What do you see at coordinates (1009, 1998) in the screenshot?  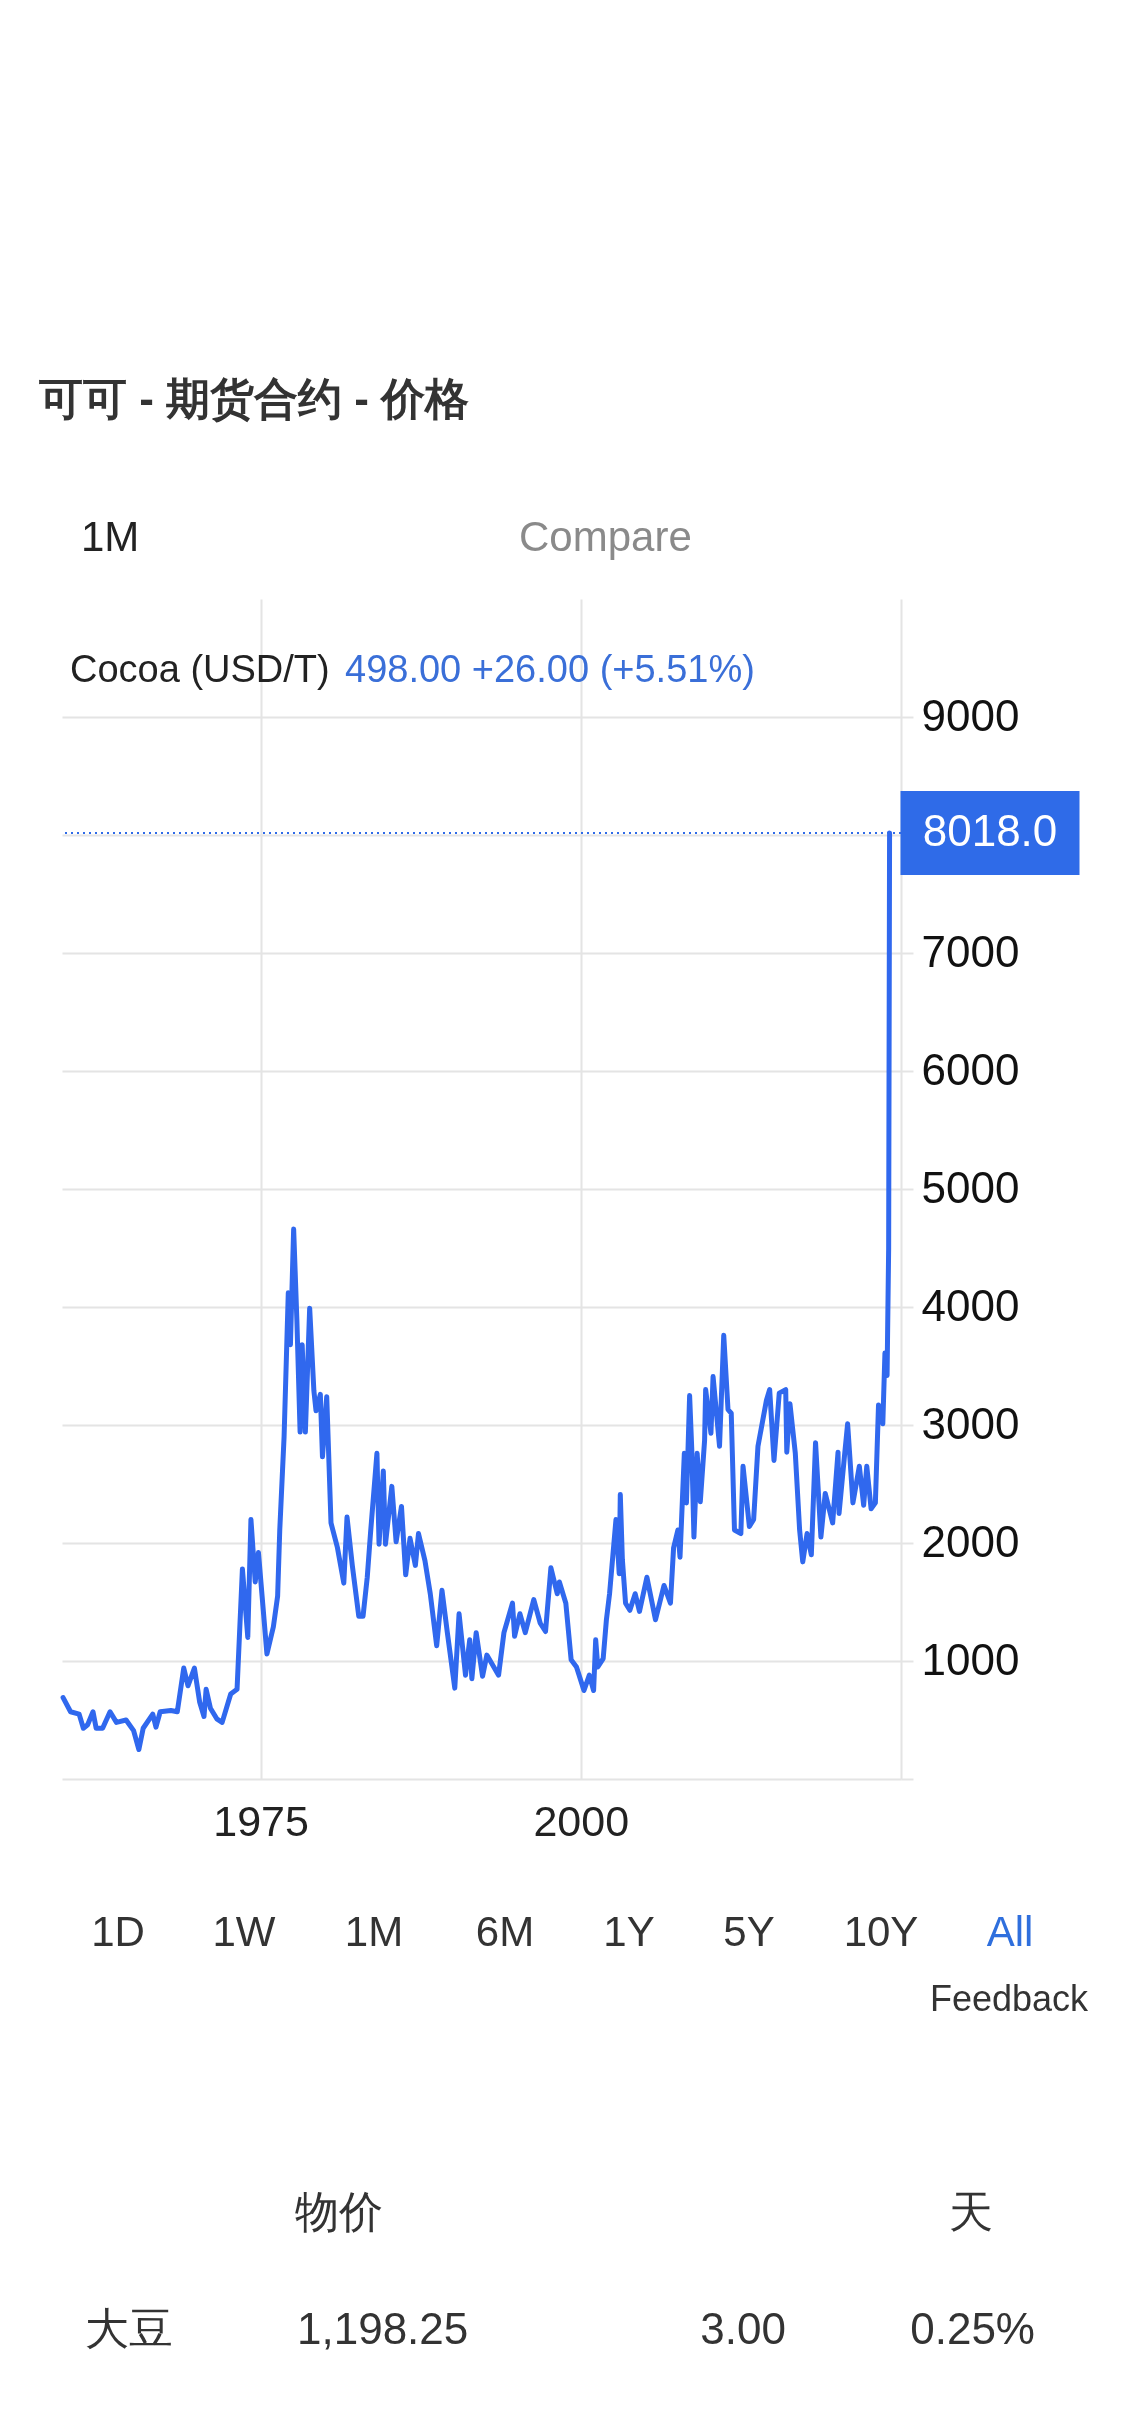 I see `text: Feedback` at bounding box center [1009, 1998].